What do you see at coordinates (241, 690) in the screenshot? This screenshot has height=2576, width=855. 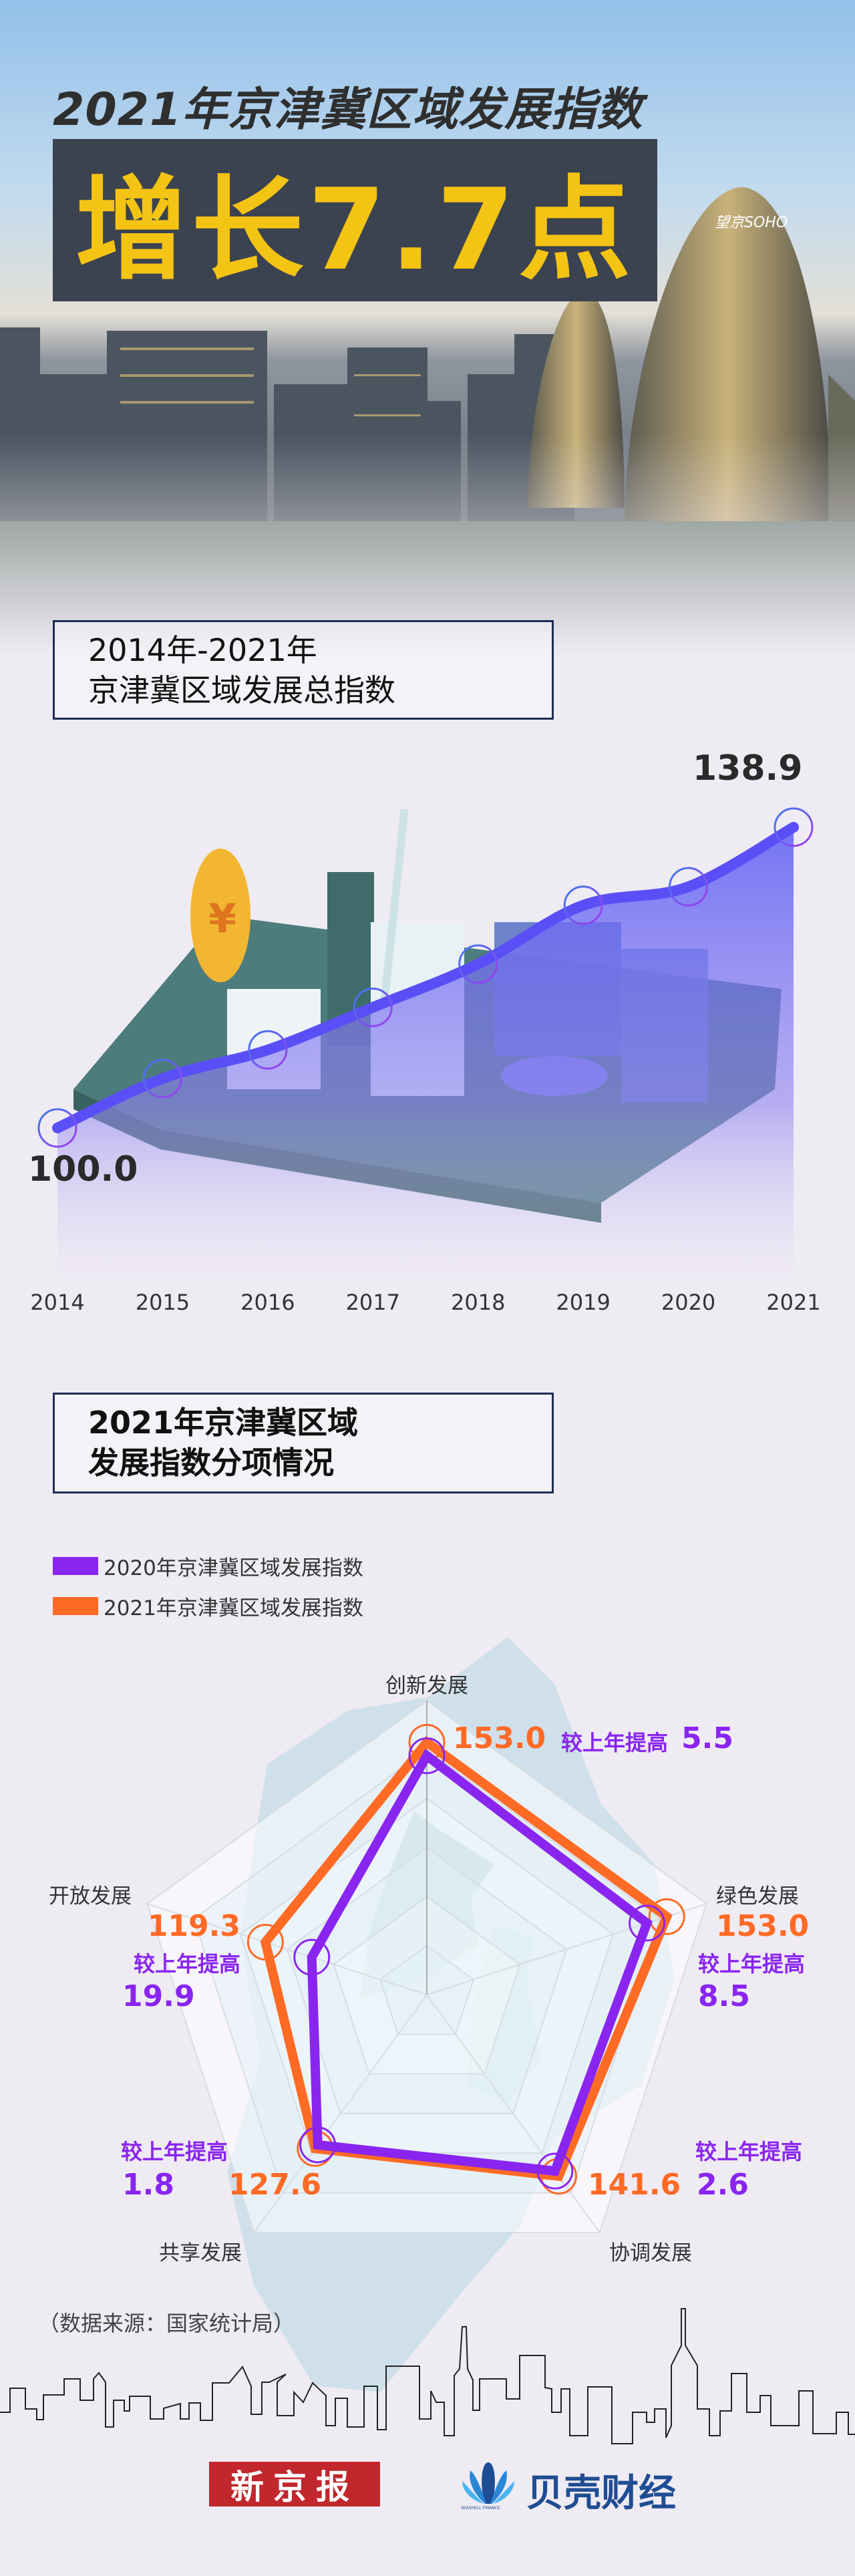 I see `section1-title-line2: 京津冀区域发展总指数` at bounding box center [241, 690].